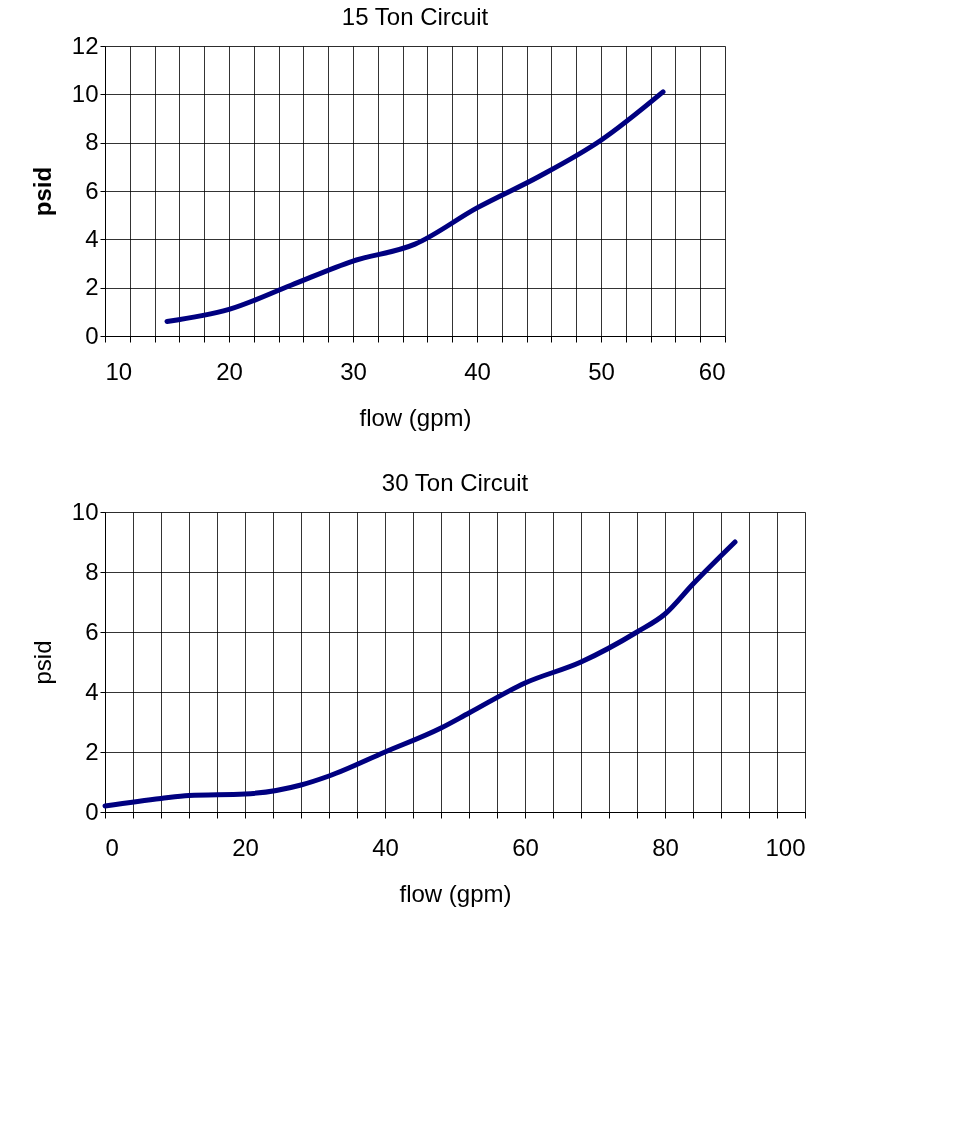 This screenshot has width=959, height=1140. I want to click on chart-title: 30 Ton Circuit, so click(455, 482).